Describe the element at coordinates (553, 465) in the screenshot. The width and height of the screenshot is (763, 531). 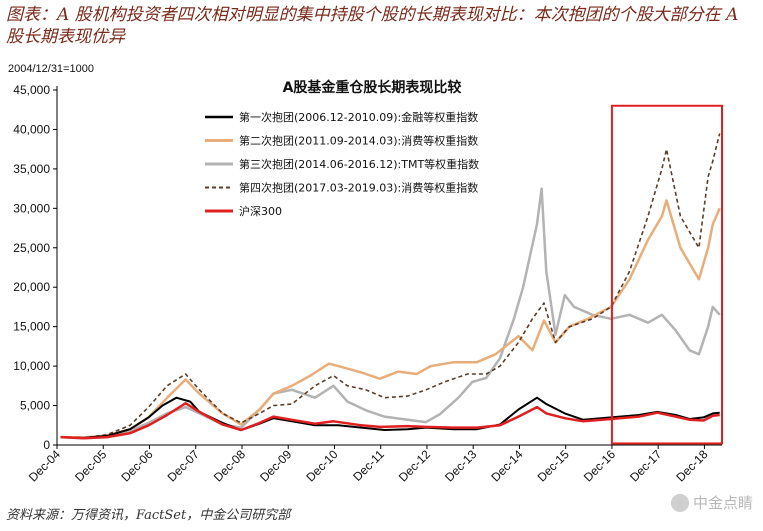
I see `x-tick-label: Dec-15` at that location.